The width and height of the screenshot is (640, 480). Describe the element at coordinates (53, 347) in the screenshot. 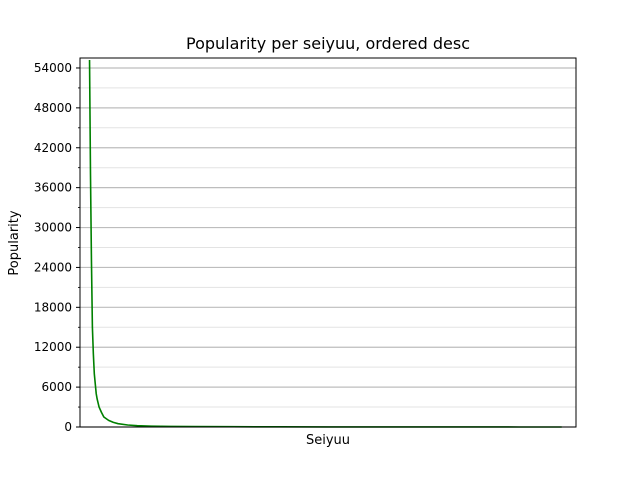

I see `y-tick-label: 12000` at that location.